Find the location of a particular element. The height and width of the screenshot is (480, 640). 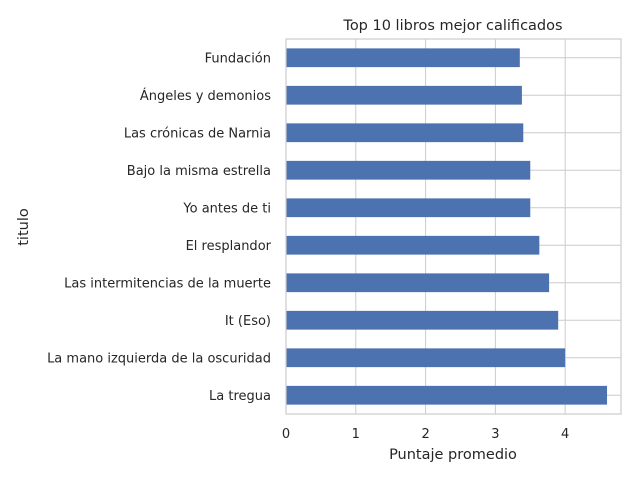

x-tick-label: 0 is located at coordinates (286, 434).